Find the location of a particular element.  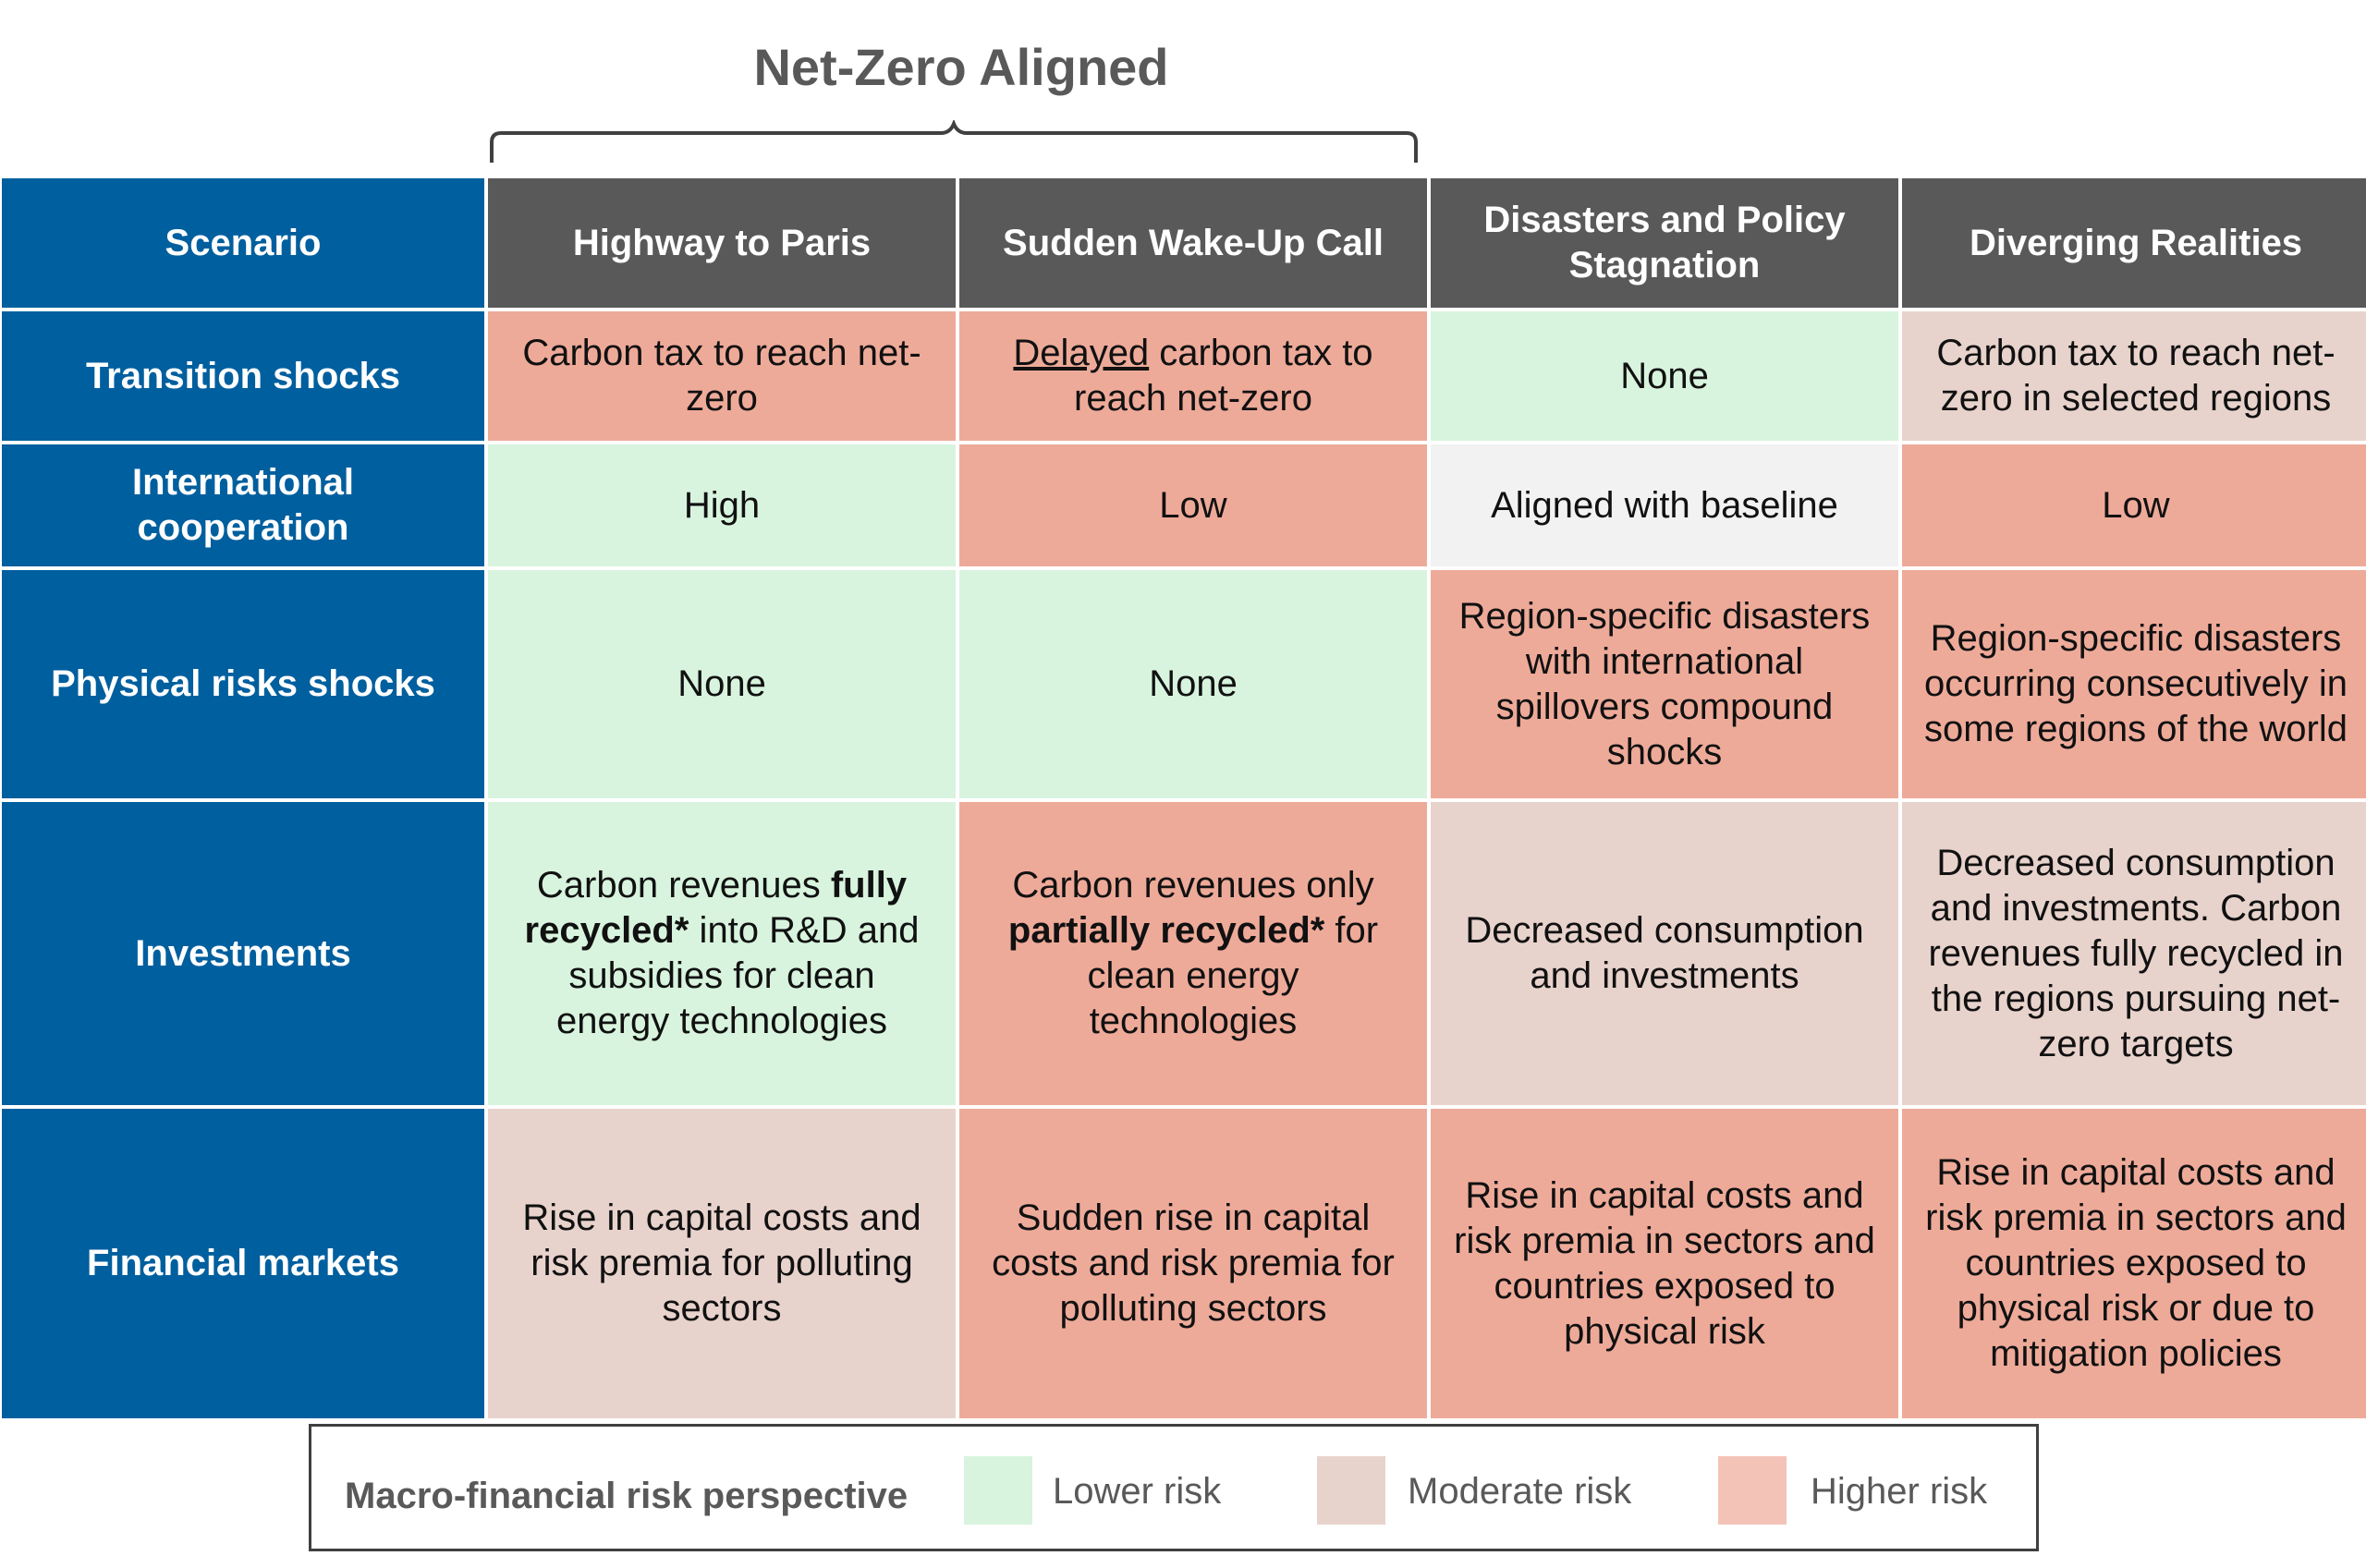

moderate-risk-swatch is located at coordinates (1351, 1490).